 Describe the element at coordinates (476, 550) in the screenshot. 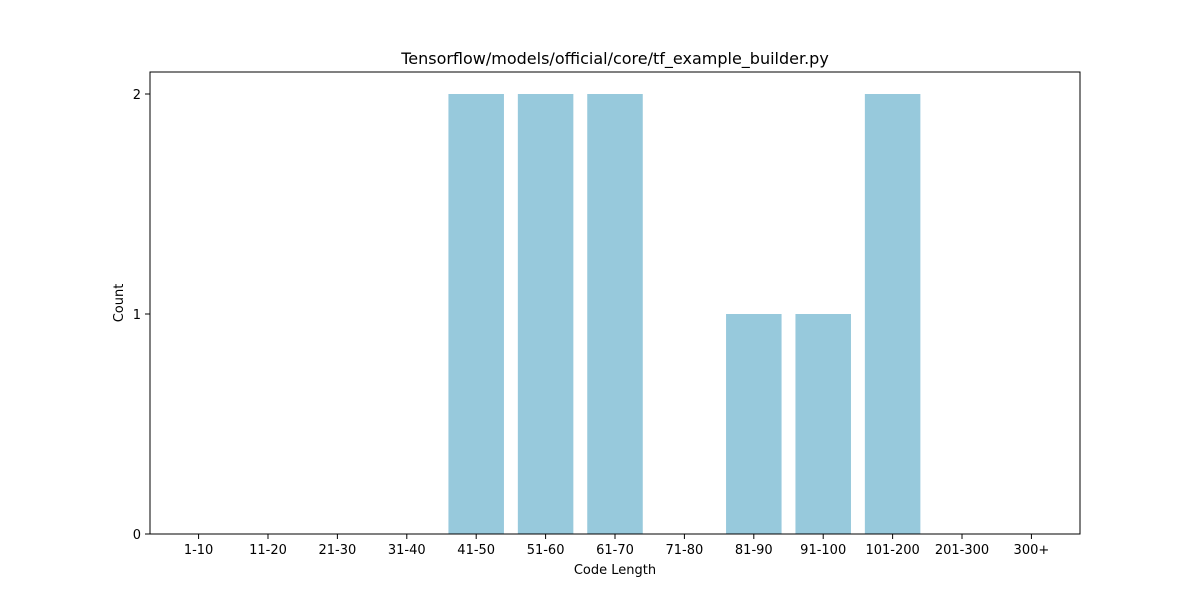

I see `x-tick-label: 41-50` at that location.